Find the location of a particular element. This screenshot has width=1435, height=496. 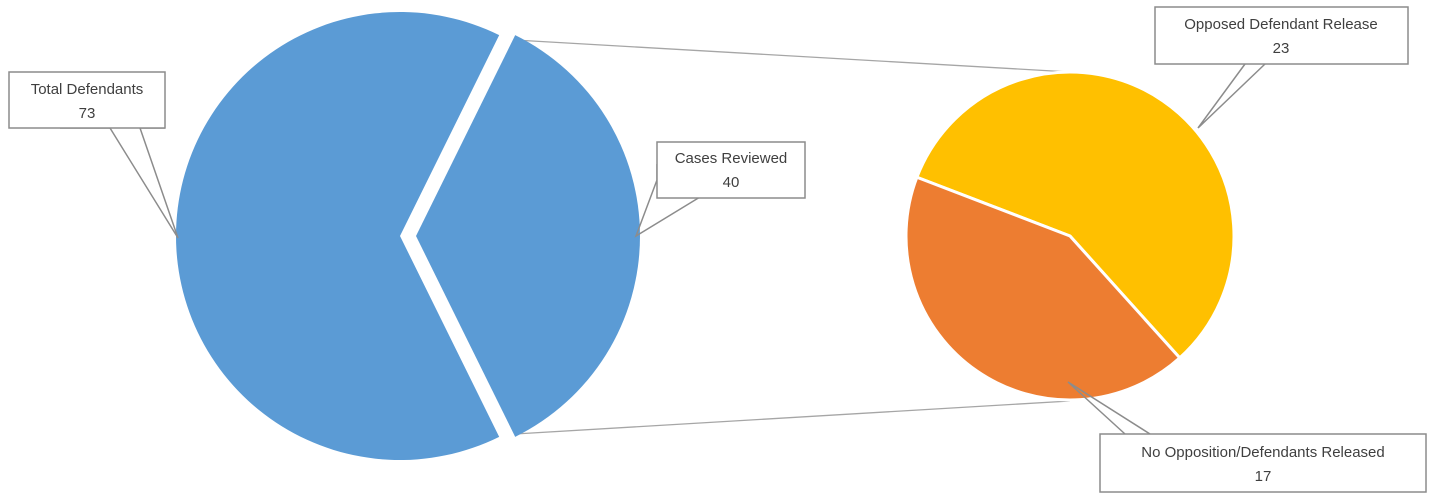

label-no-opposition-value: 17 is located at coordinates (1263, 476).